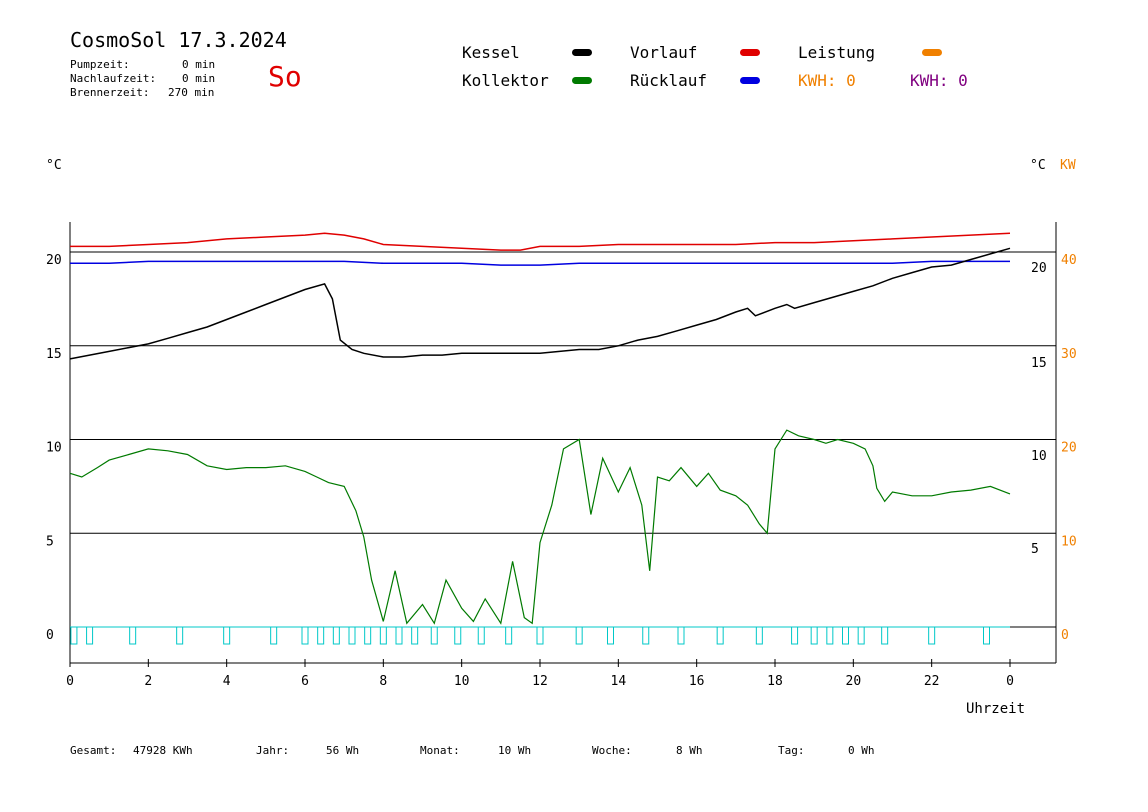  I want to click on y-tick-label-left: 20, so click(54, 260).